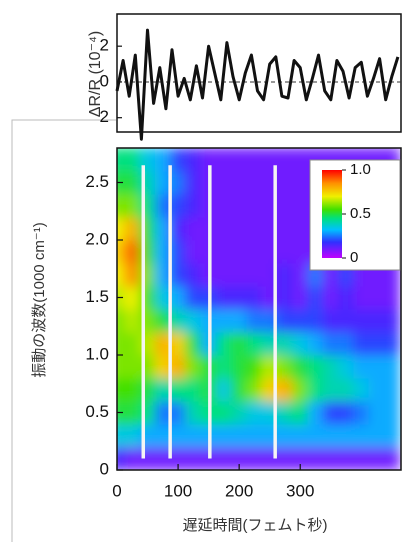 The width and height of the screenshot is (406, 547). Describe the element at coordinates (97, 181) in the screenshot. I see `y-tick-label: 2.5` at that location.